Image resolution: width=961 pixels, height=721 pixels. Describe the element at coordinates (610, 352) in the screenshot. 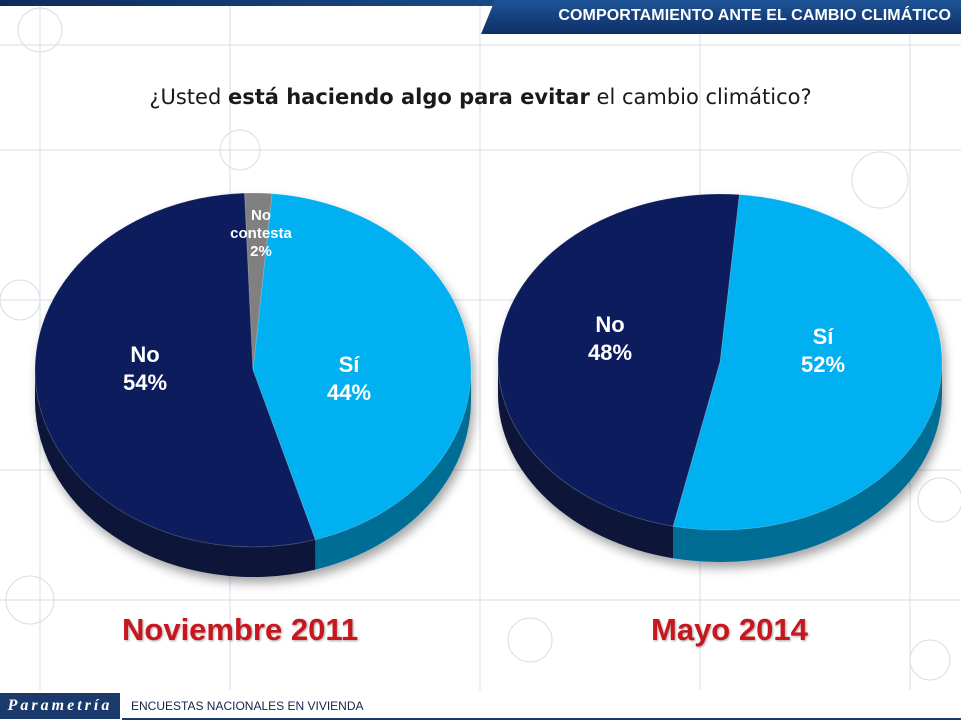

I see `pie-label-2-1-1: 48%` at that location.